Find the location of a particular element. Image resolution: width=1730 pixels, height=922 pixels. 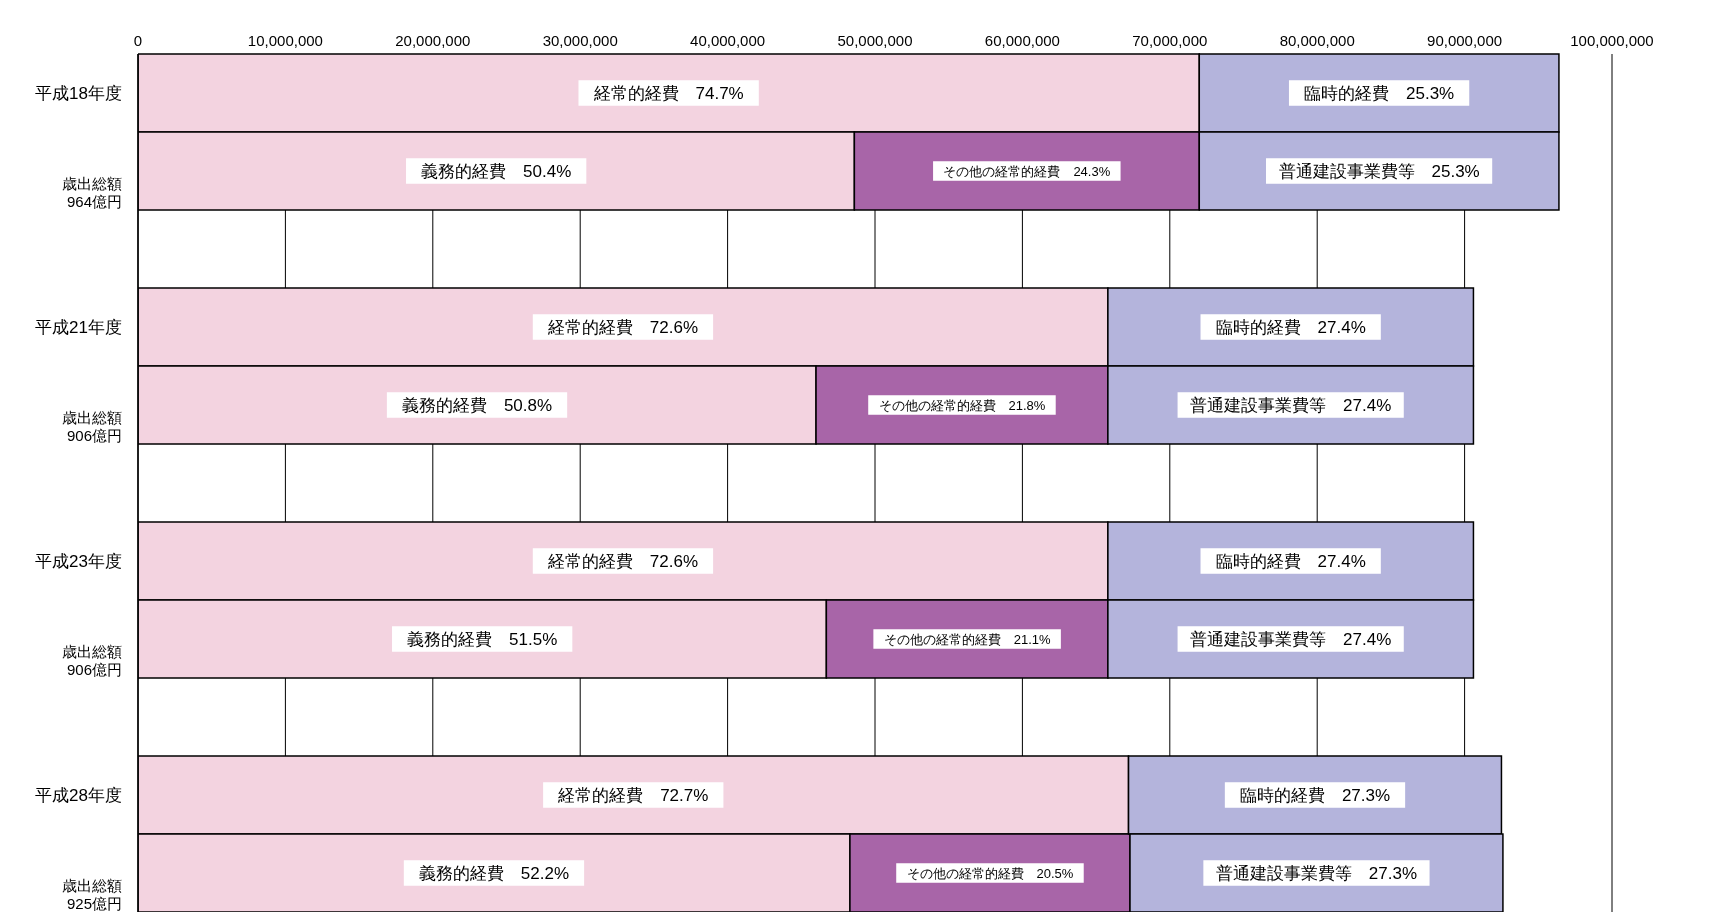

x-tick-label: 10,000,000 is located at coordinates (285, 40).